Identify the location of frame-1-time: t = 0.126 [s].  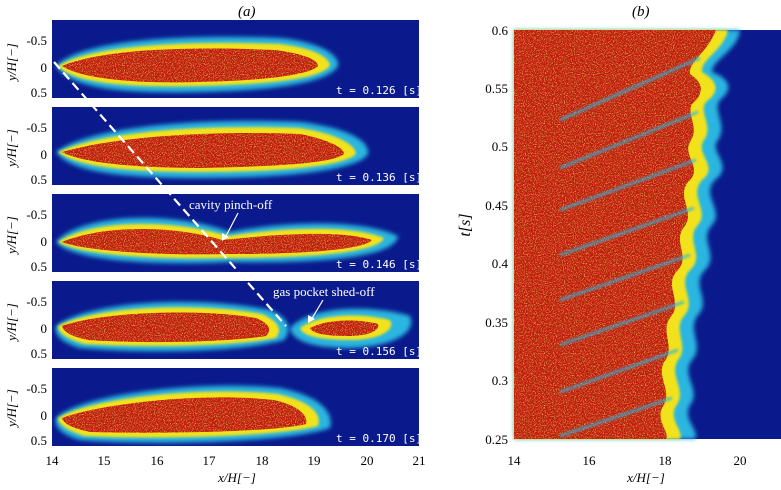
(379, 90).